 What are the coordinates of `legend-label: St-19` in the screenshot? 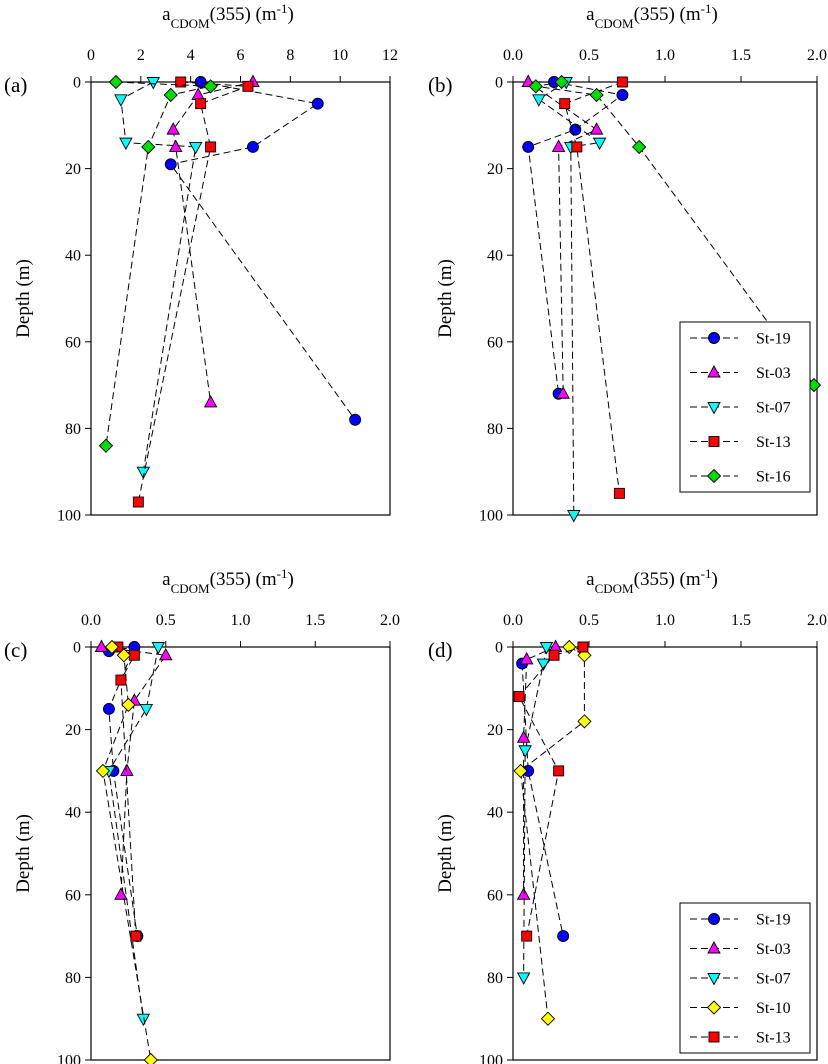 It's located at (773, 920).